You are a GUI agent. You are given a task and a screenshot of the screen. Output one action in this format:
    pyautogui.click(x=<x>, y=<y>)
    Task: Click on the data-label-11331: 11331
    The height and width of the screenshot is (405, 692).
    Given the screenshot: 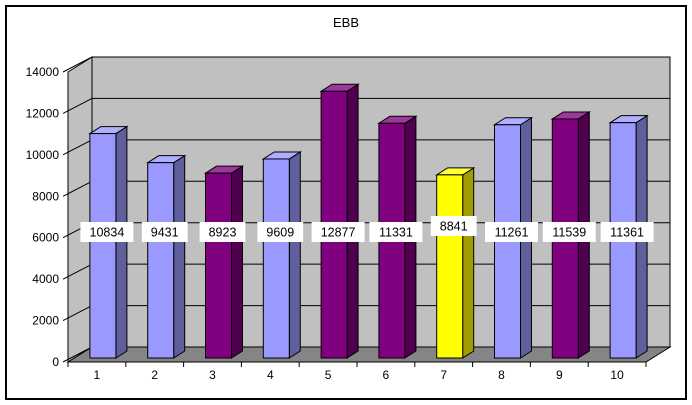 What is the action you would take?
    pyautogui.click(x=396, y=232)
    